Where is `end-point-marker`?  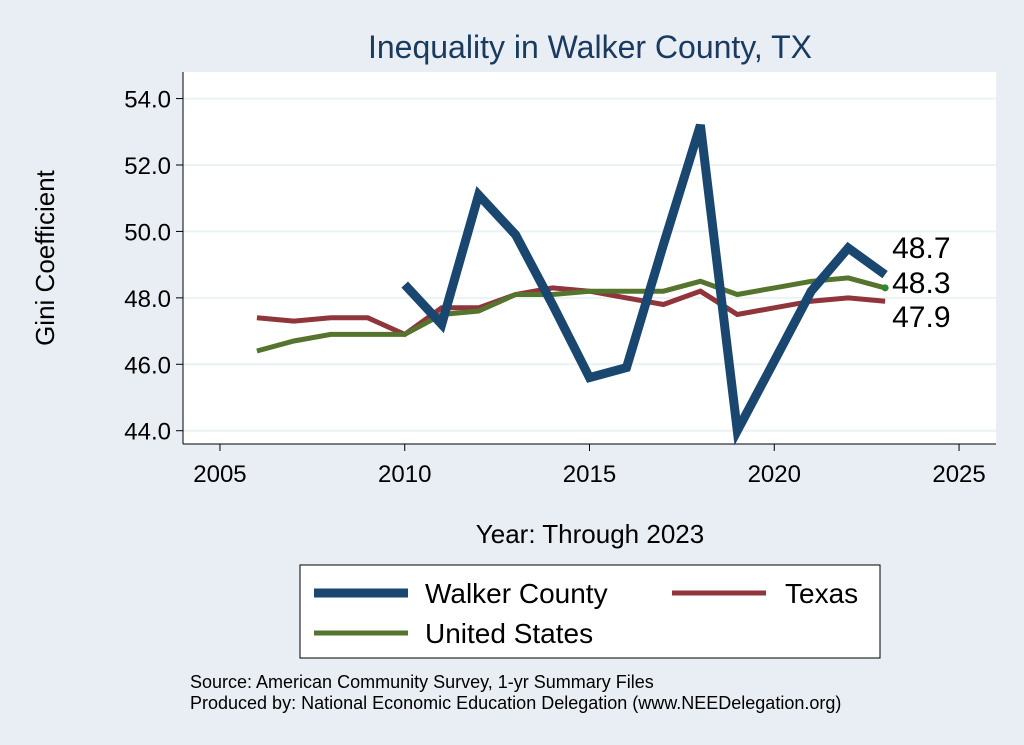 end-point-marker is located at coordinates (885, 288).